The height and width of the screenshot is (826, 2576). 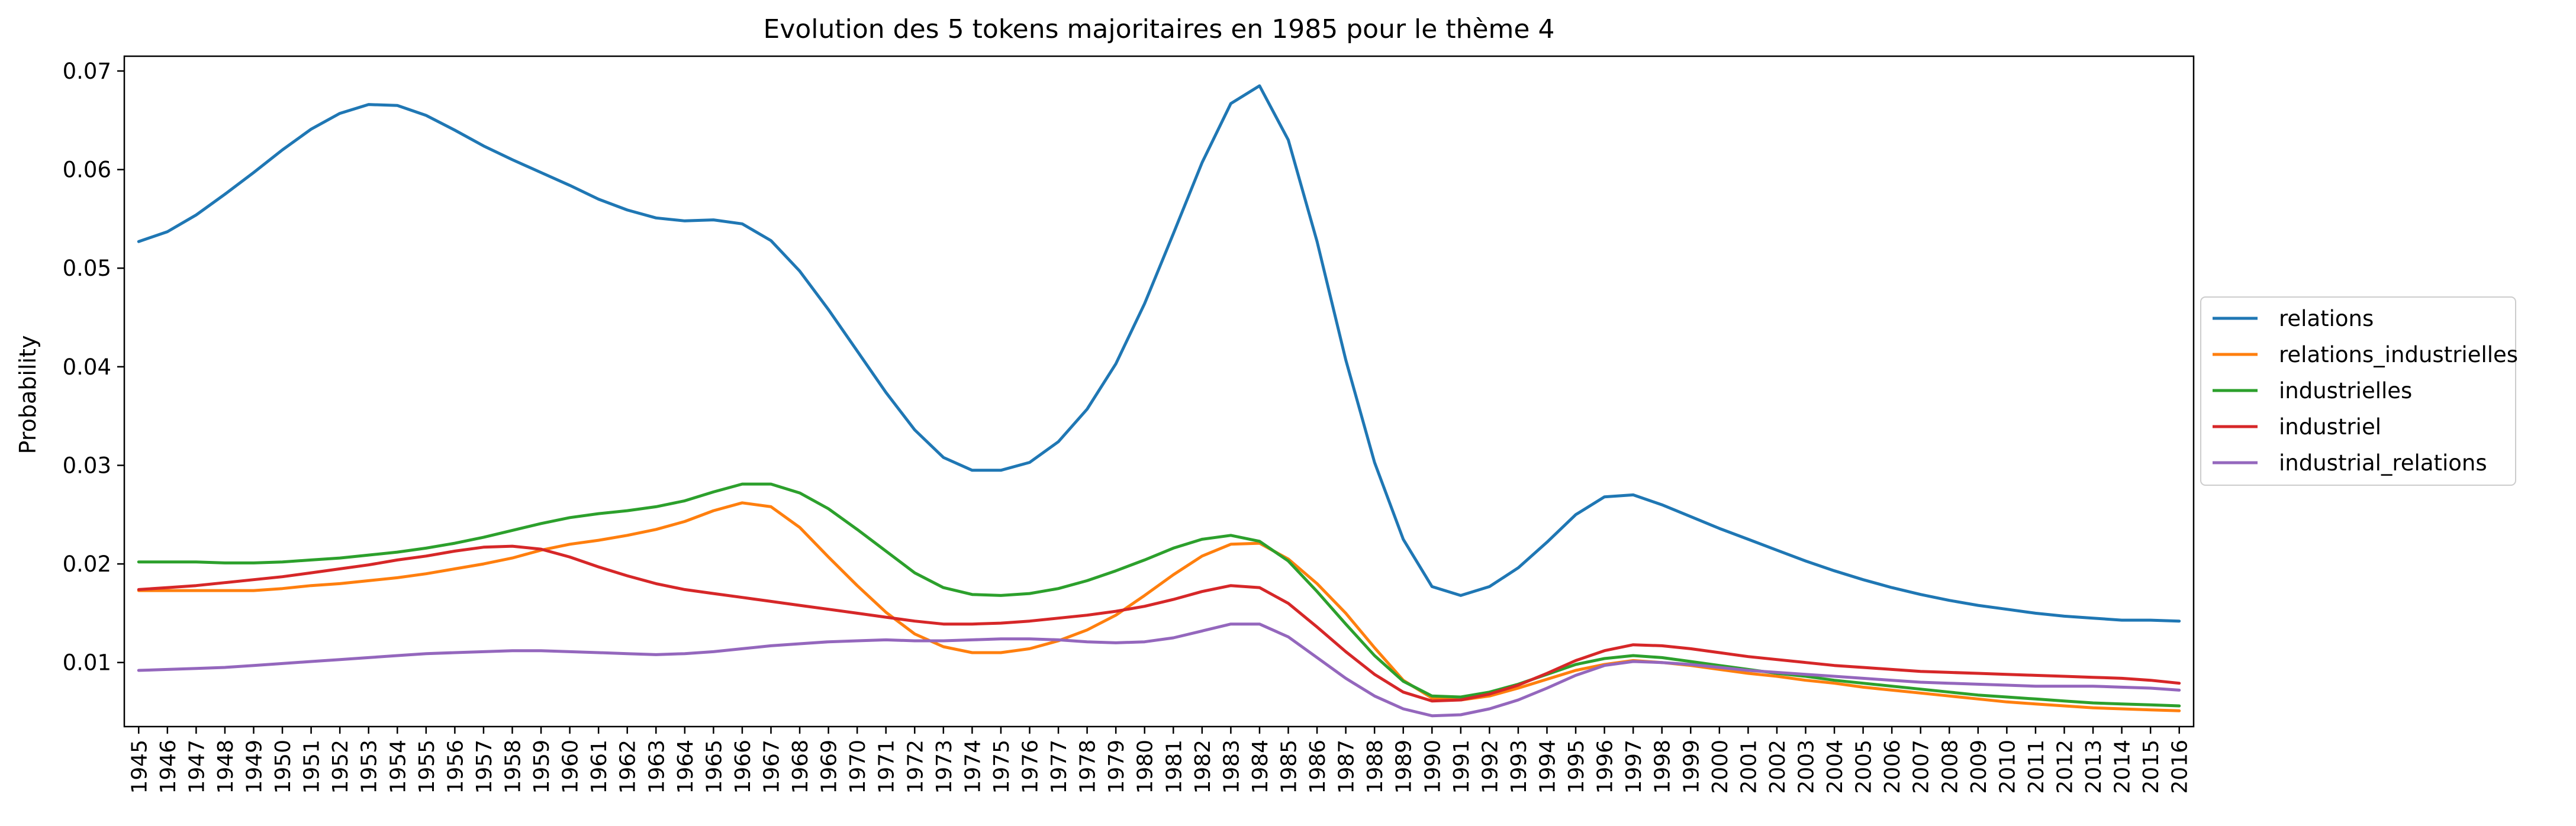 I want to click on x-tick-label: 2011, so click(x=2036, y=767).